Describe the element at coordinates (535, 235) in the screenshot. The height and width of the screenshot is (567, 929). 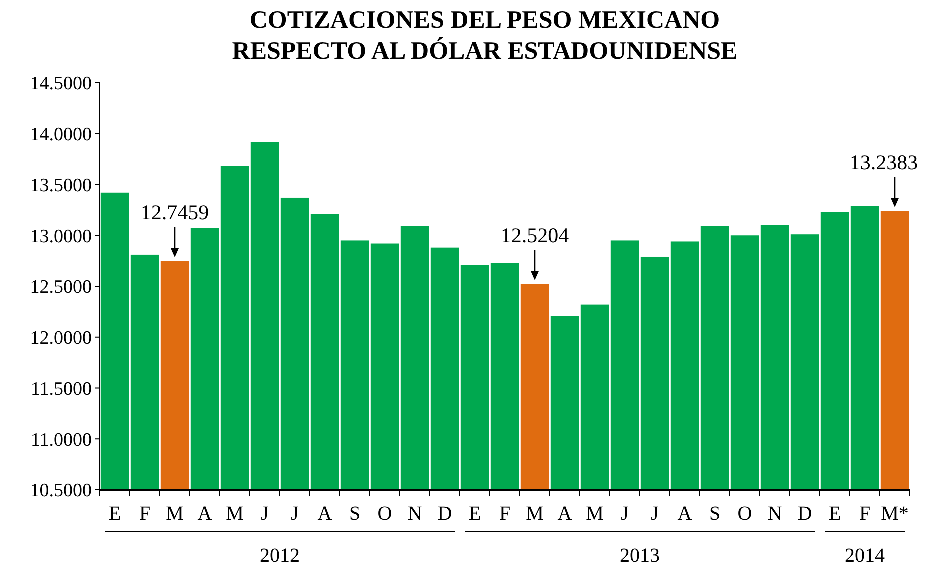
I see `data-label: 12.5204` at that location.